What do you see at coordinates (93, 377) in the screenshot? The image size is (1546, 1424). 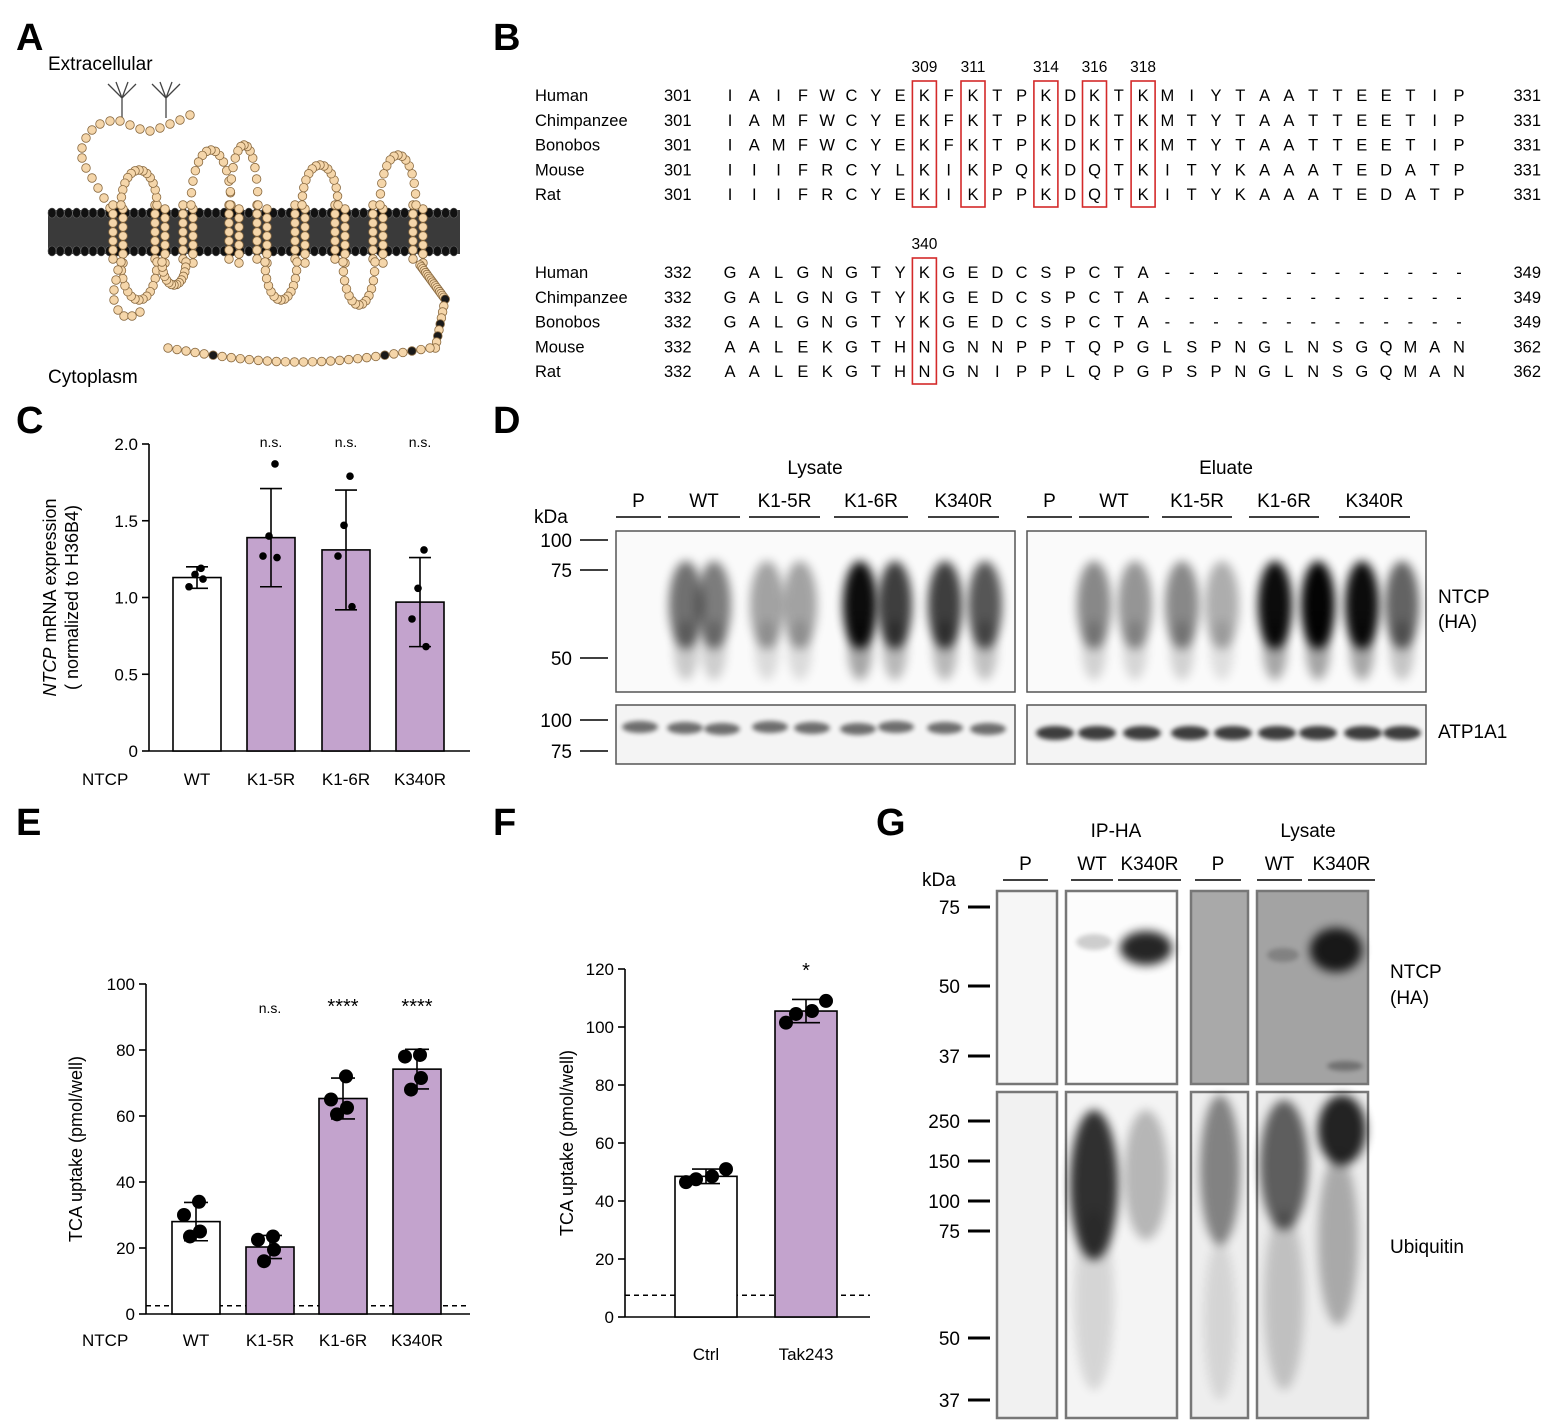 I see `cytoplasm-label: Cytoplasm` at bounding box center [93, 377].